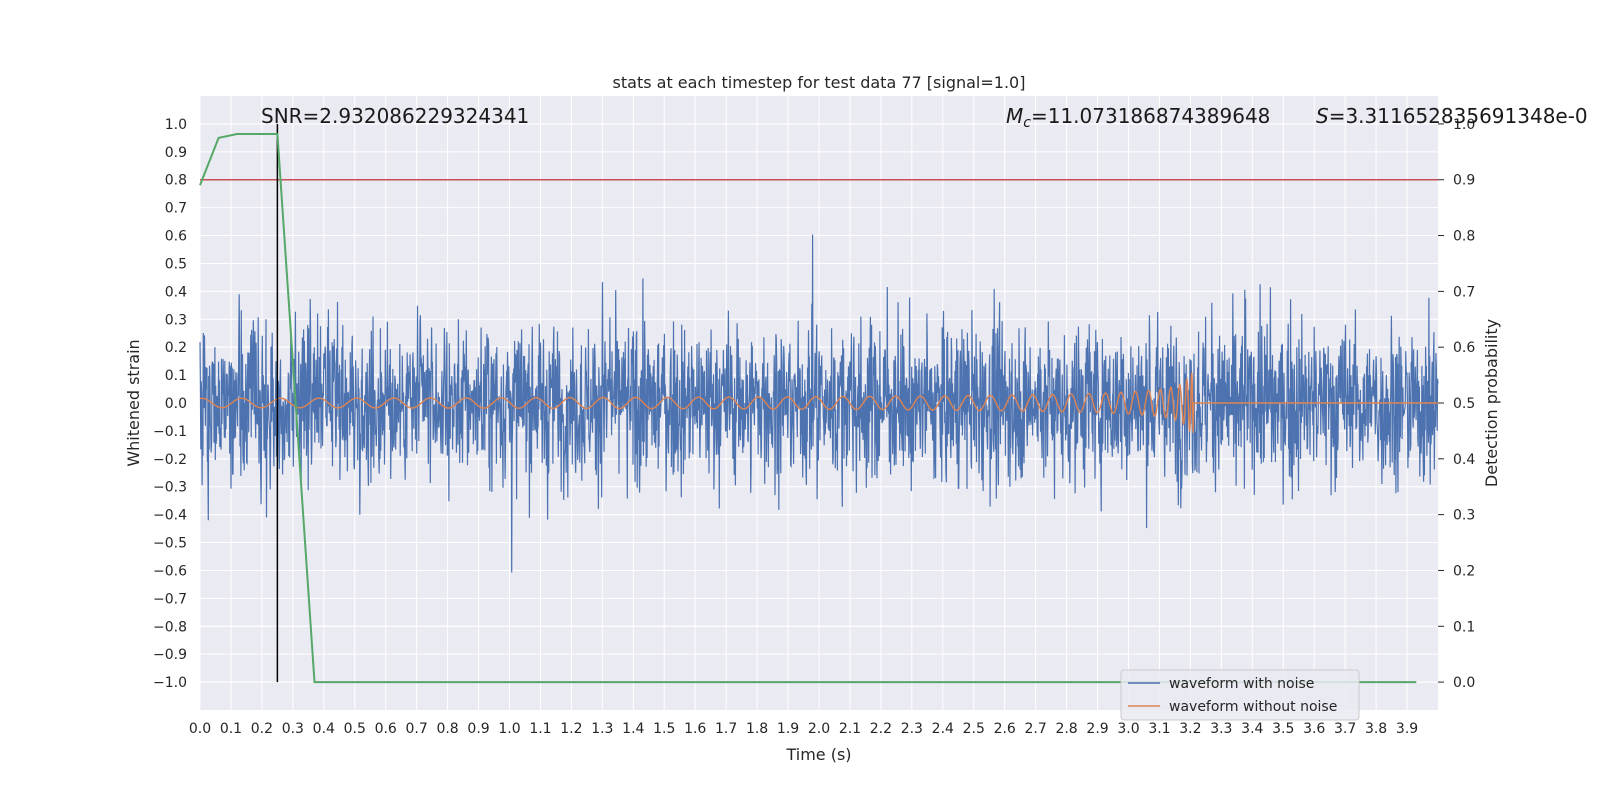 This screenshot has width=1600, height=800. Describe the element at coordinates (757, 729) in the screenshot. I see `x-tick-label: 1.8` at that location.